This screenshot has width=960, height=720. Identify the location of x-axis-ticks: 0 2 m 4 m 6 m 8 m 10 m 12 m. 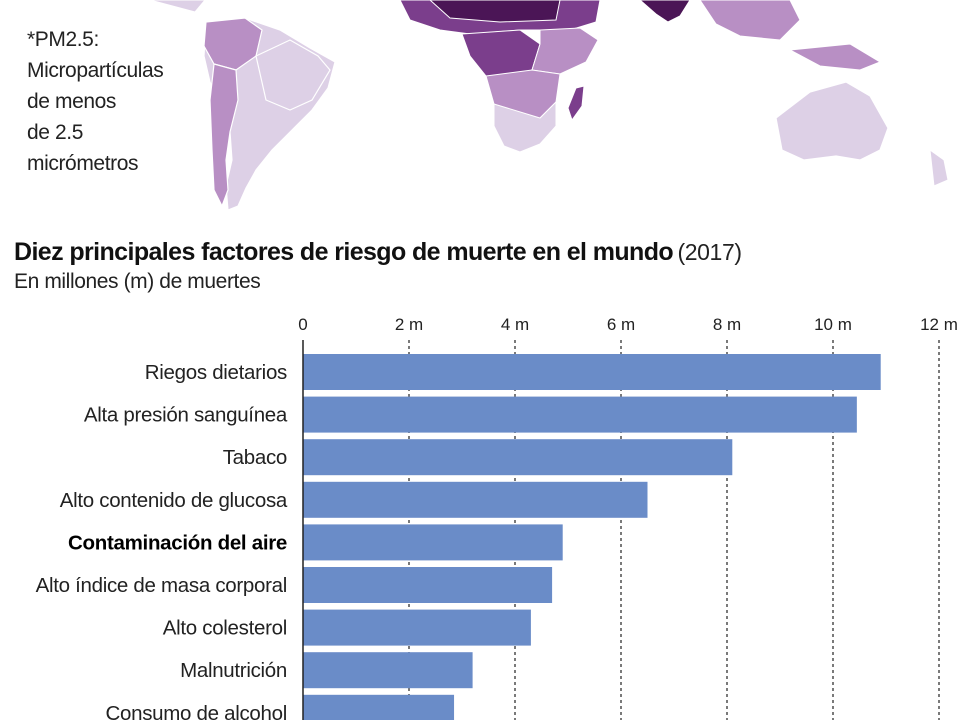
(628, 324).